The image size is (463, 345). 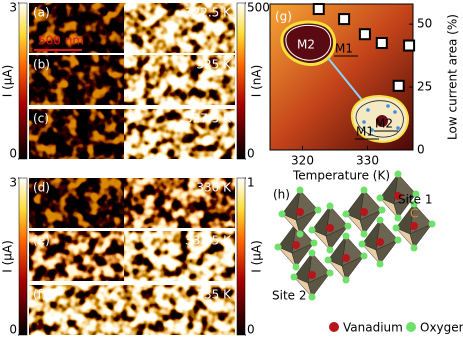 I want to click on legend-label: Vanadium, so click(x=373, y=328).